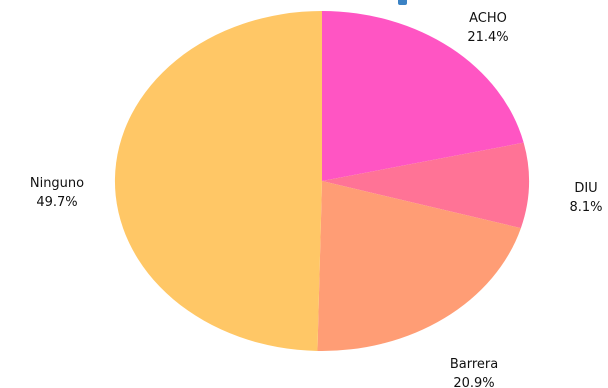 The image size is (608, 388). Describe the element at coordinates (487, 37) in the screenshot. I see `slice-percent-label: 21.4%` at that location.